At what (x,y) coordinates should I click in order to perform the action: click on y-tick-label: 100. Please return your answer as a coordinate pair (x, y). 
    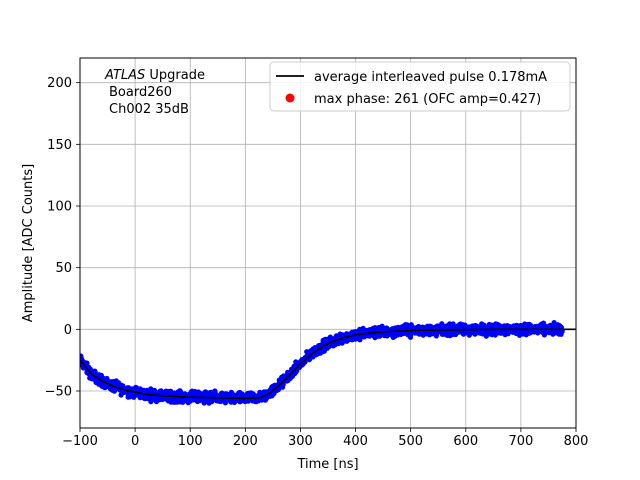
    Looking at the image, I should click on (59, 207).